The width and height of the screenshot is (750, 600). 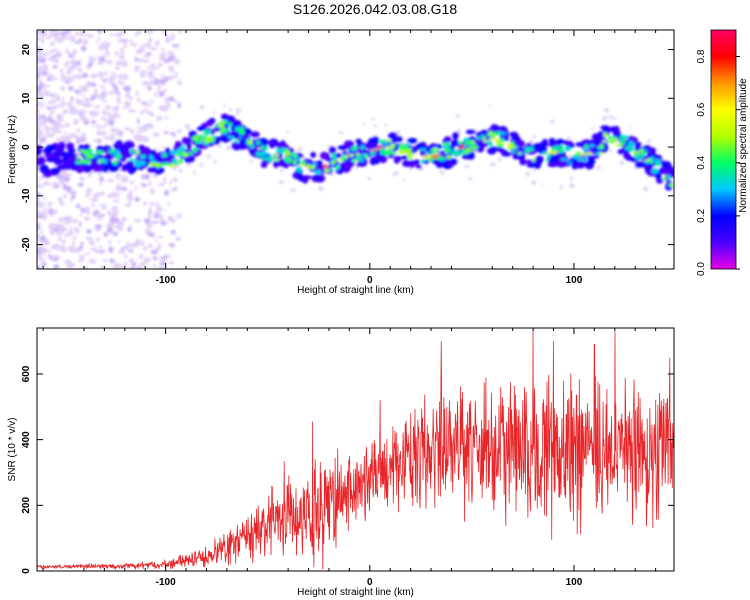 What do you see at coordinates (701, 269) in the screenshot?
I see `colorbar-tick-label: 0.0` at bounding box center [701, 269].